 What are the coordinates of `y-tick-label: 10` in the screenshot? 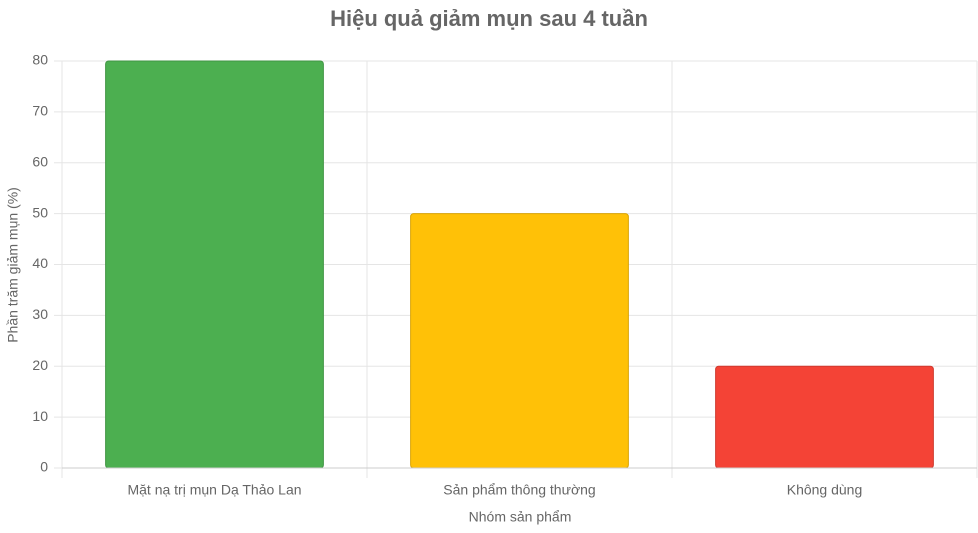 It's located at (40, 416).